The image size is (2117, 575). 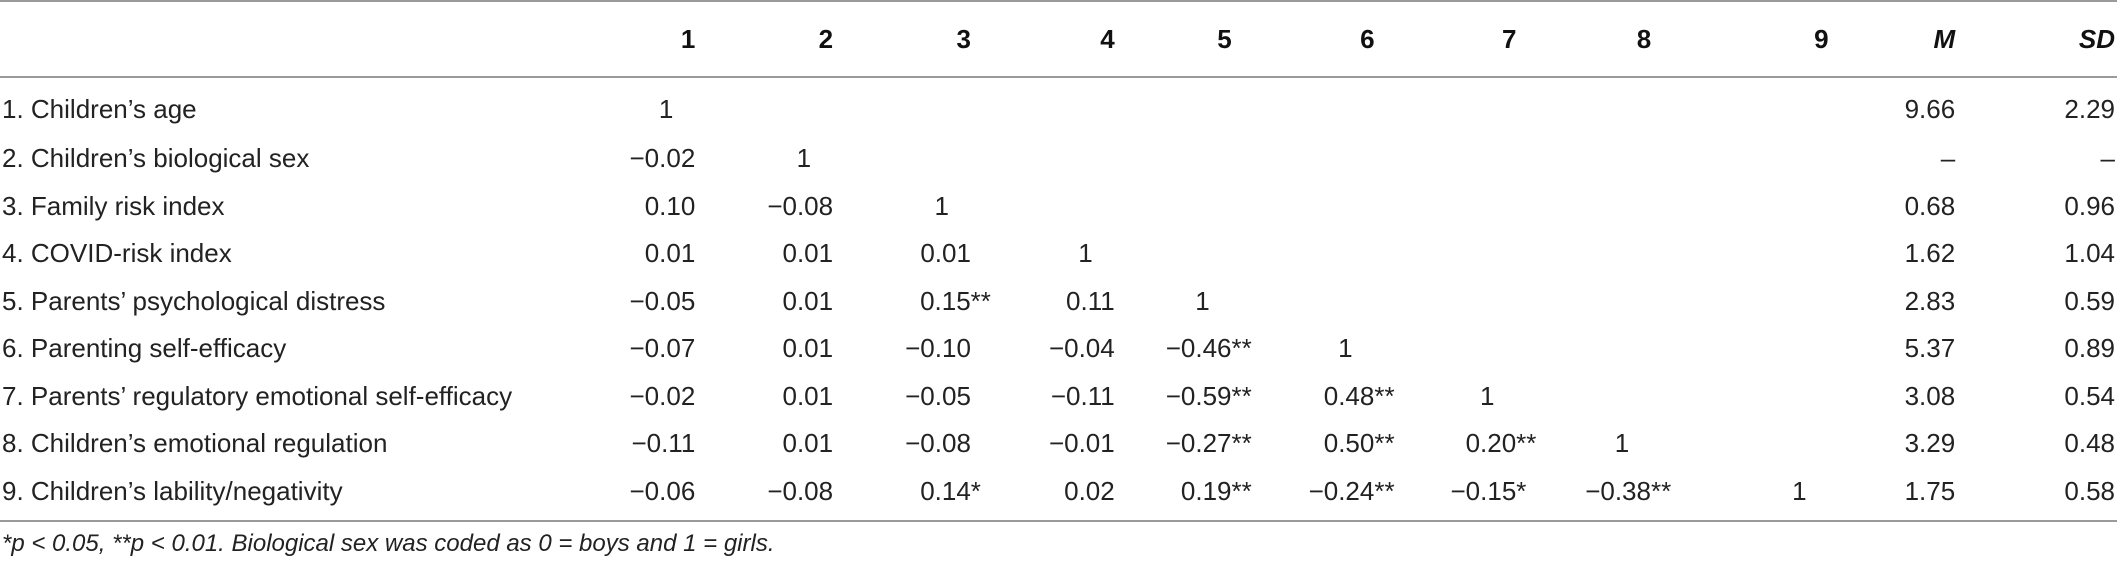 What do you see at coordinates (1488, 491) in the screenshot?
I see `table-cell: −0.15*` at bounding box center [1488, 491].